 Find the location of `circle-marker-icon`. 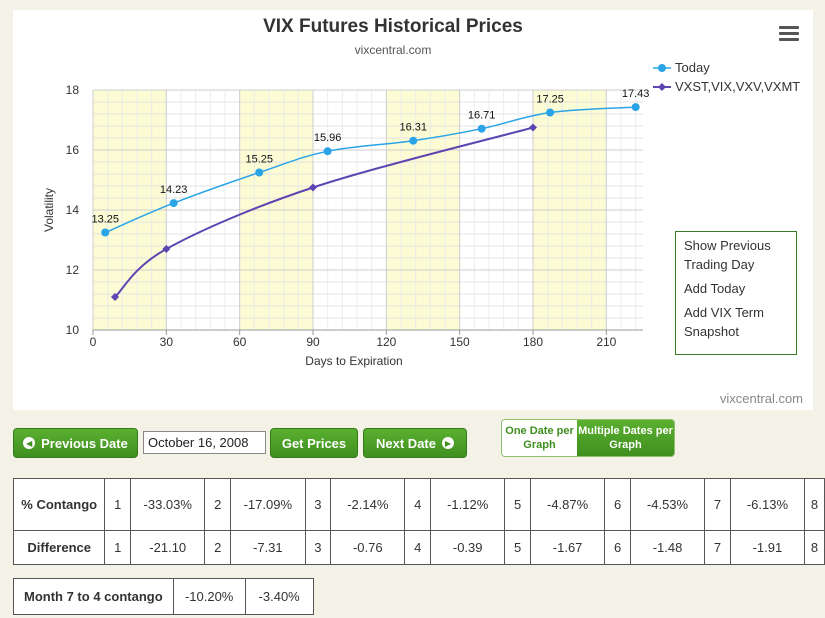

circle-marker-icon is located at coordinates (662, 67).